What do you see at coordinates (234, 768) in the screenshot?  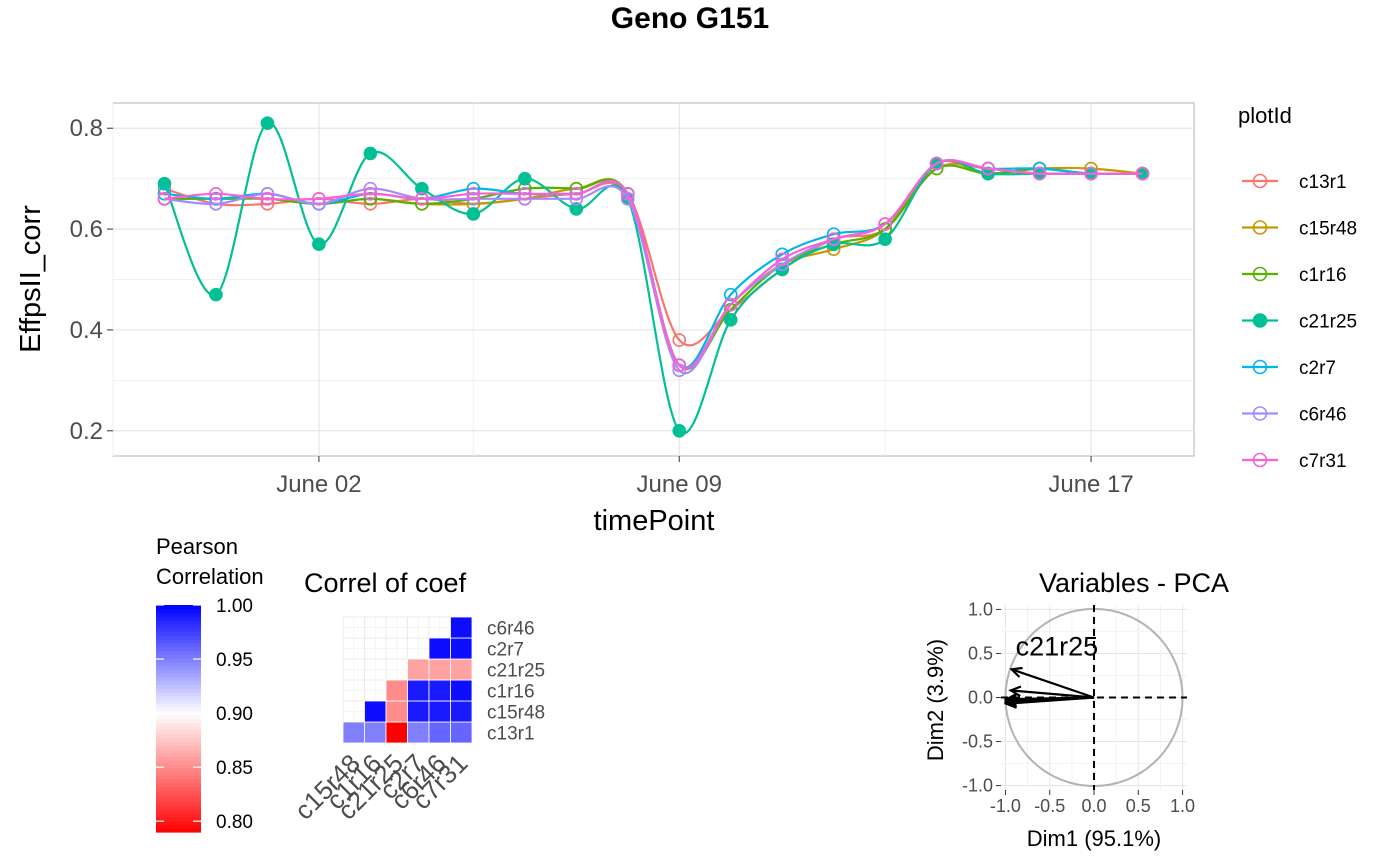 I see `colorbar-tick-label: 0.85` at bounding box center [234, 768].